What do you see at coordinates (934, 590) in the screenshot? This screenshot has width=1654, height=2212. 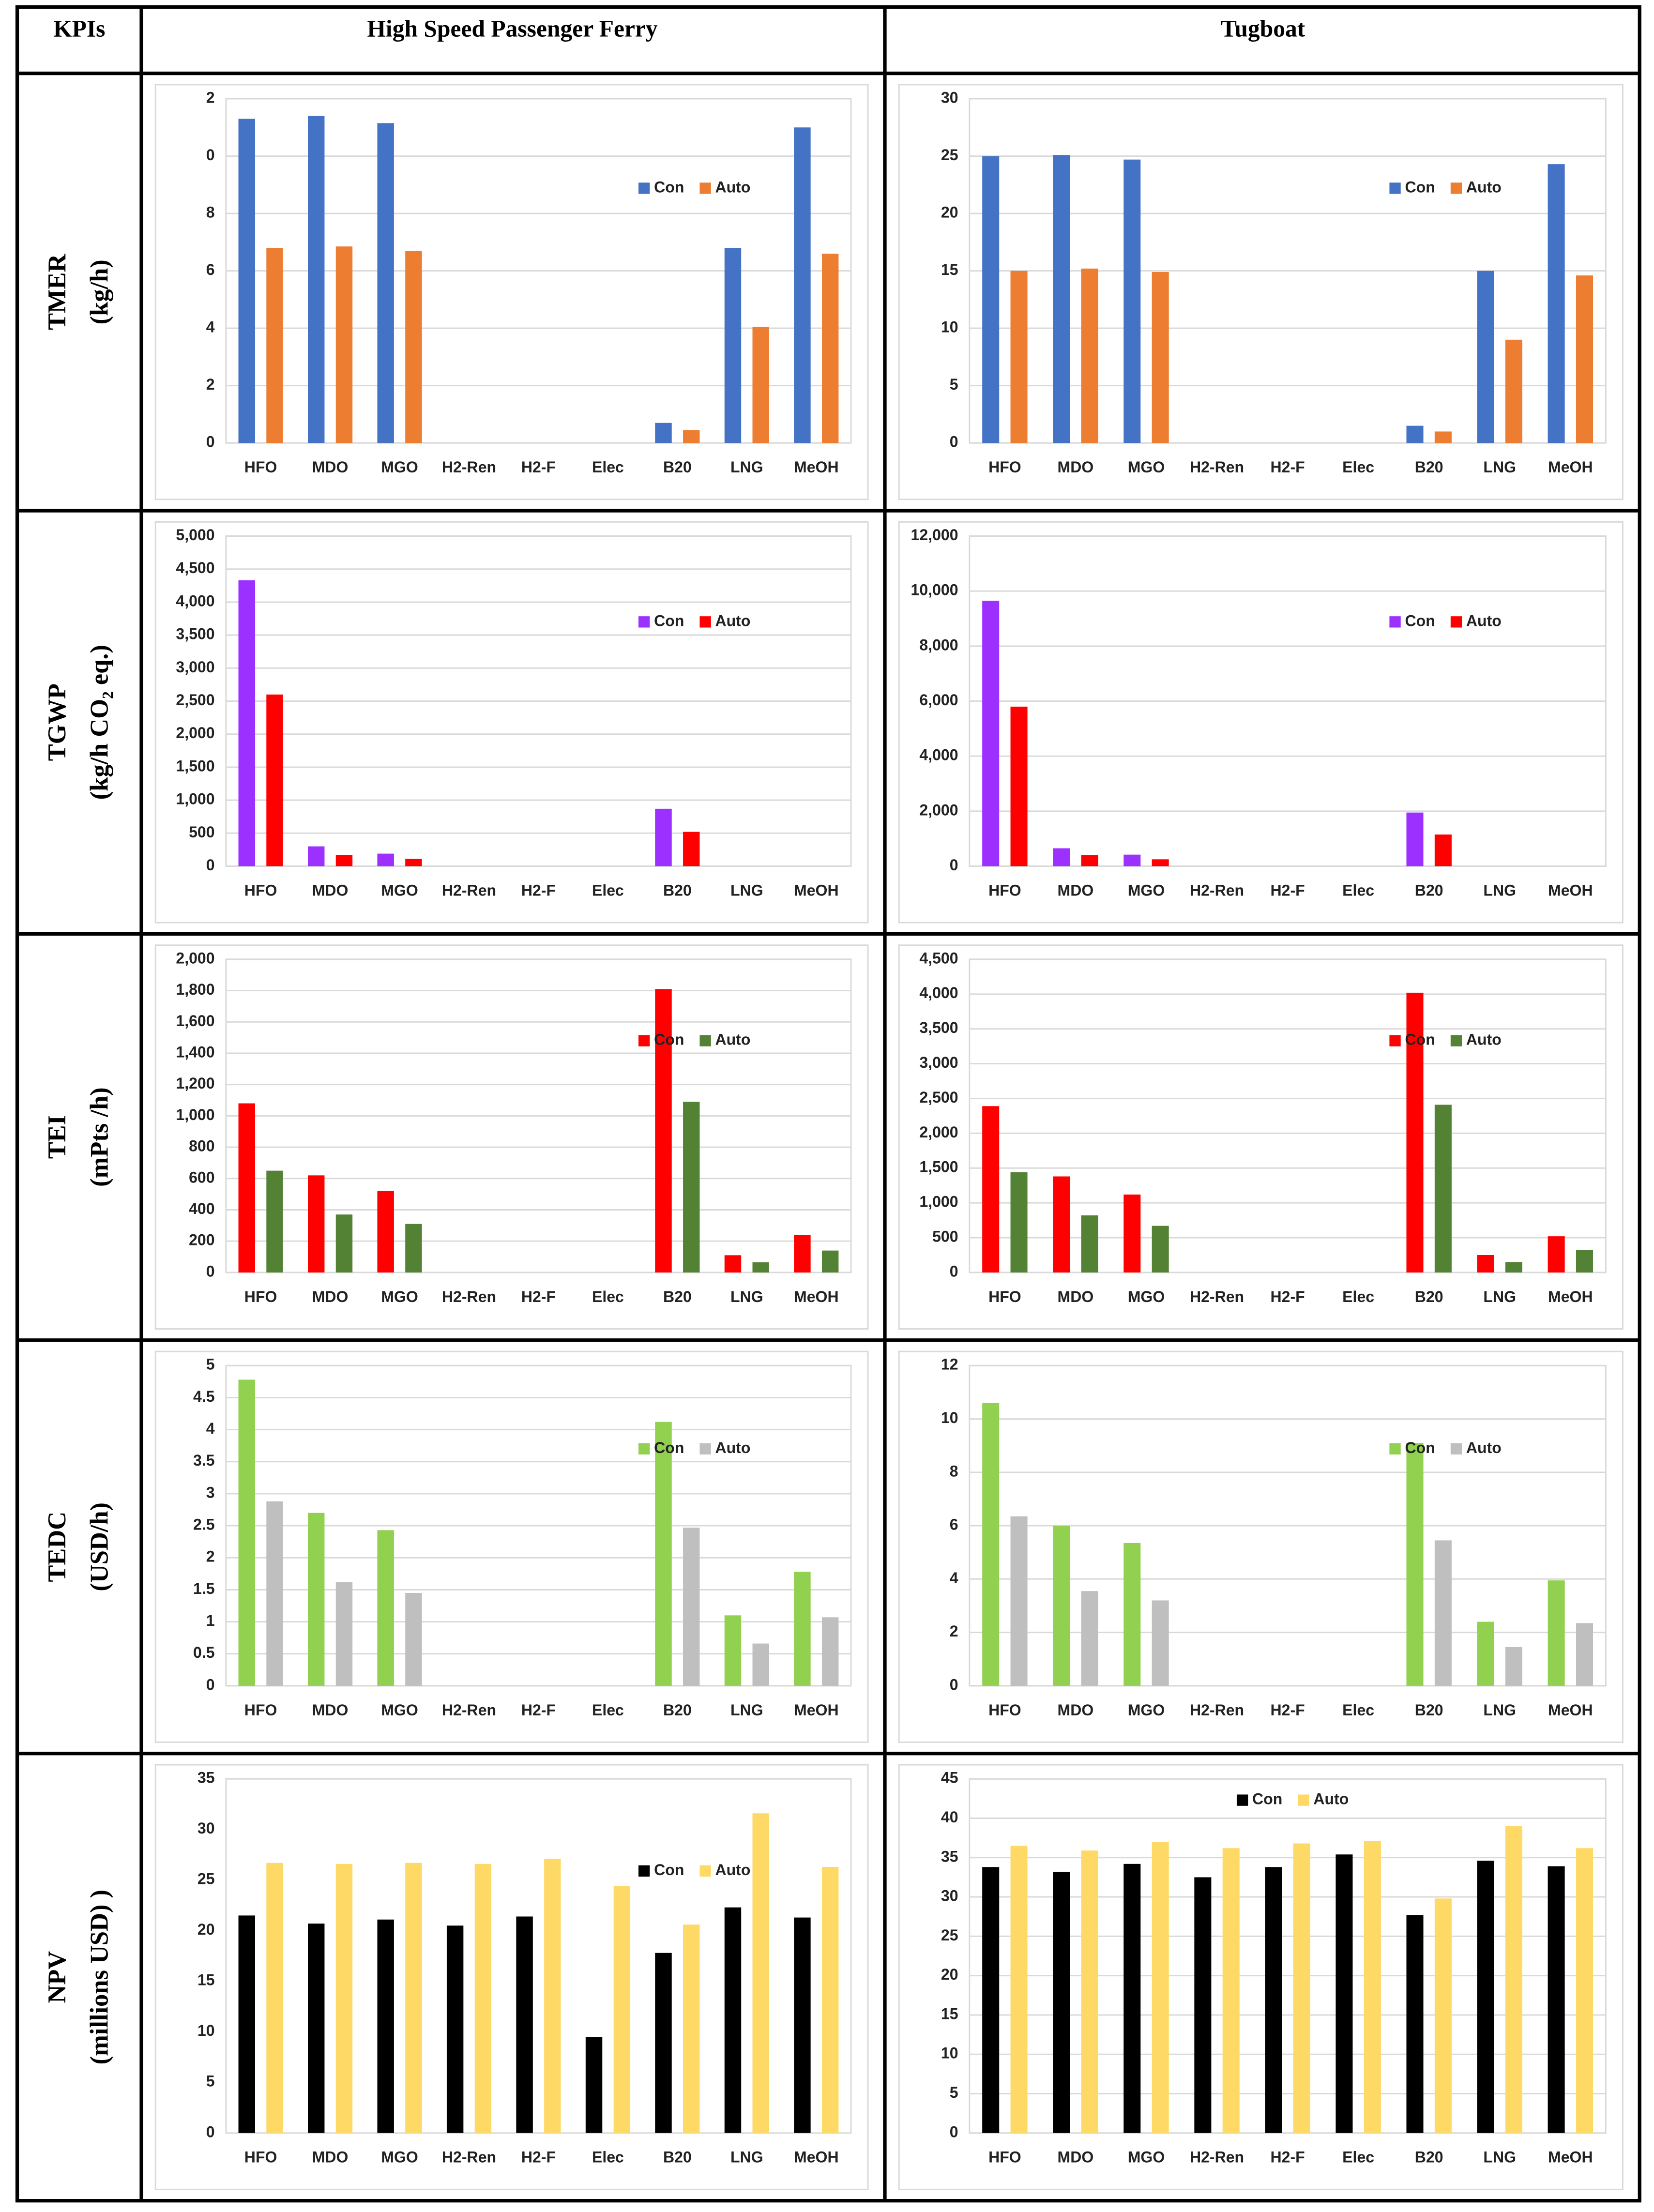 I see `y-tick-label: 10,000` at bounding box center [934, 590].